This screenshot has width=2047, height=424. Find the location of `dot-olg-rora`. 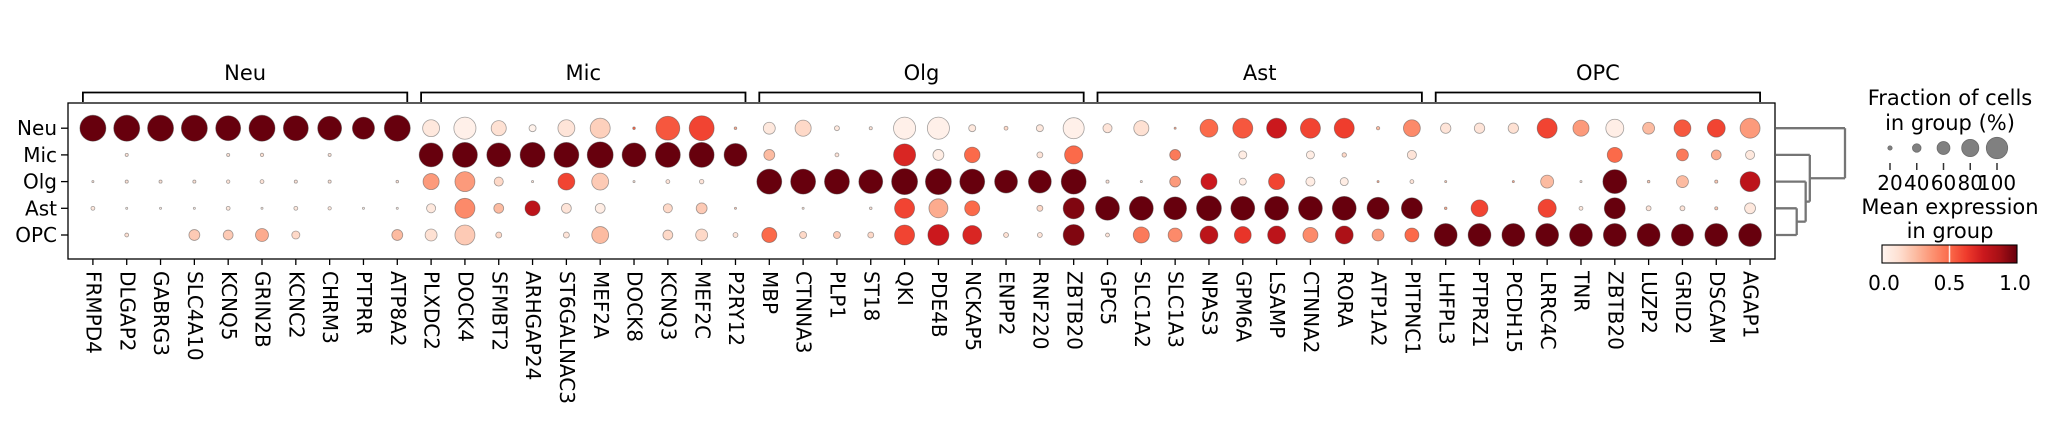

dot-olg-rora is located at coordinates (1344, 182).